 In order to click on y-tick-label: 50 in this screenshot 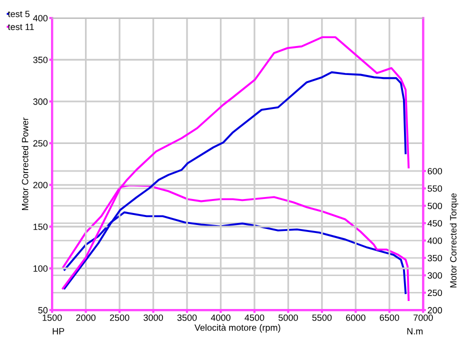, I will do `click(43, 310)`.